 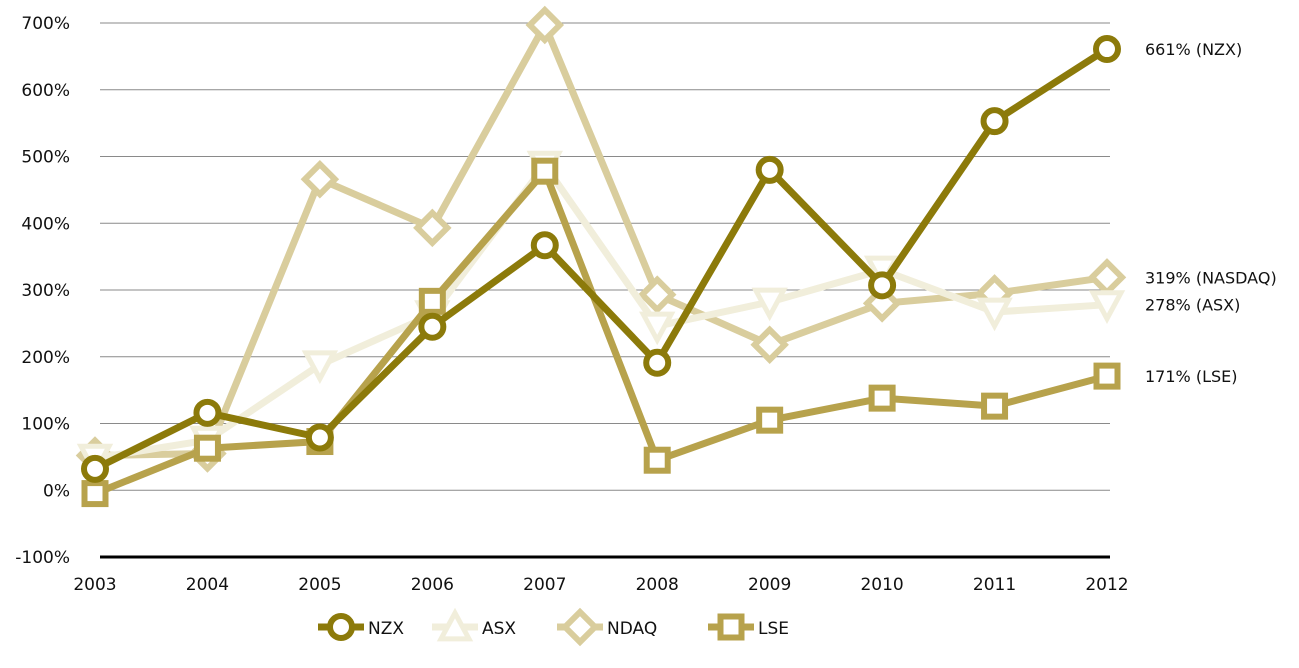 I want to click on end-label-asx: 278% (ASX), so click(x=1192, y=305).